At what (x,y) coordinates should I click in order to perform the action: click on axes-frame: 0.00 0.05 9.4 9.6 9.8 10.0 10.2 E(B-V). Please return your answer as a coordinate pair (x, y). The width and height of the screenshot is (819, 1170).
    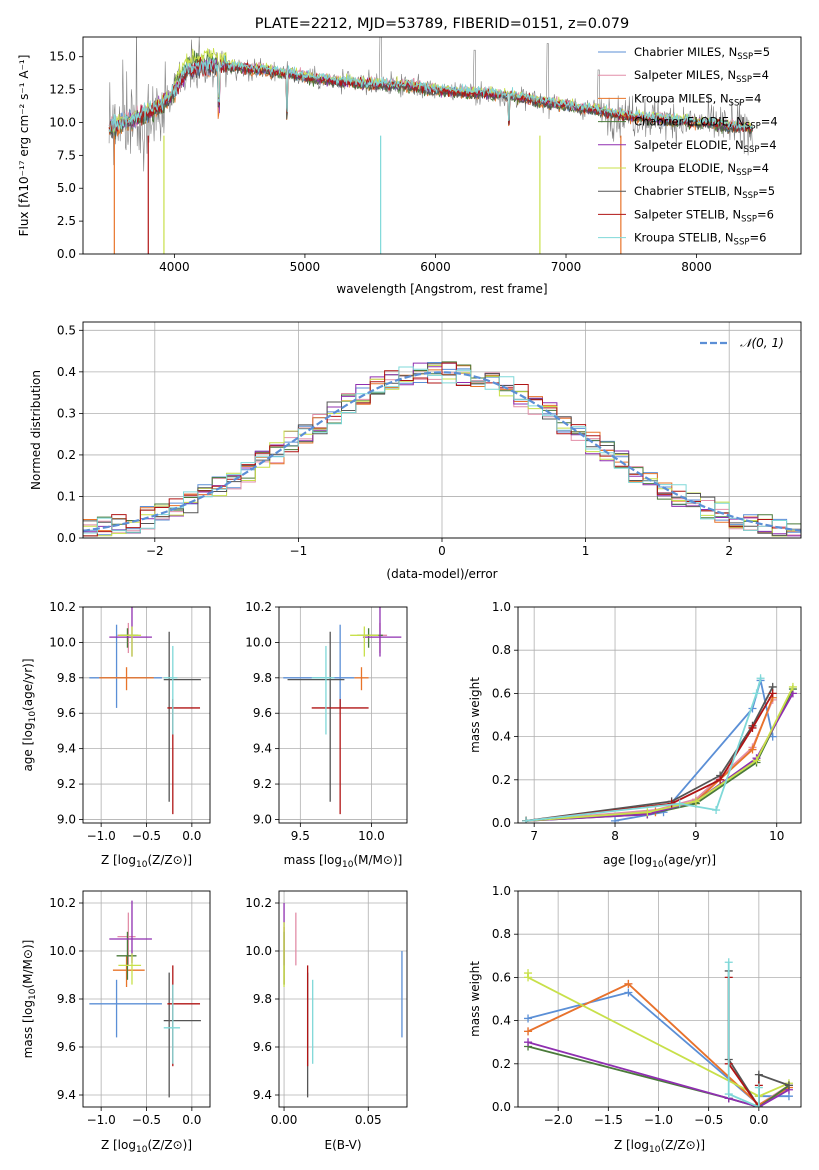
    Looking at the image, I should click on (326, 1021).